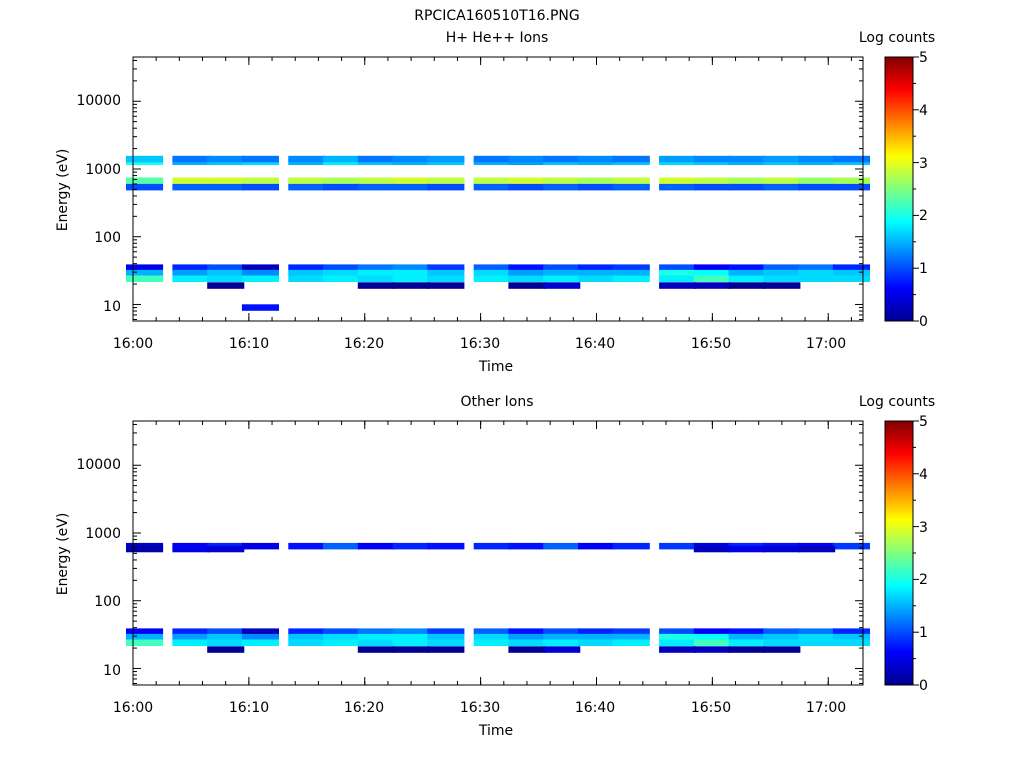 The image size is (1024, 768). Describe the element at coordinates (923, 164) in the screenshot. I see `colorbar-tick-label: 3` at that location.